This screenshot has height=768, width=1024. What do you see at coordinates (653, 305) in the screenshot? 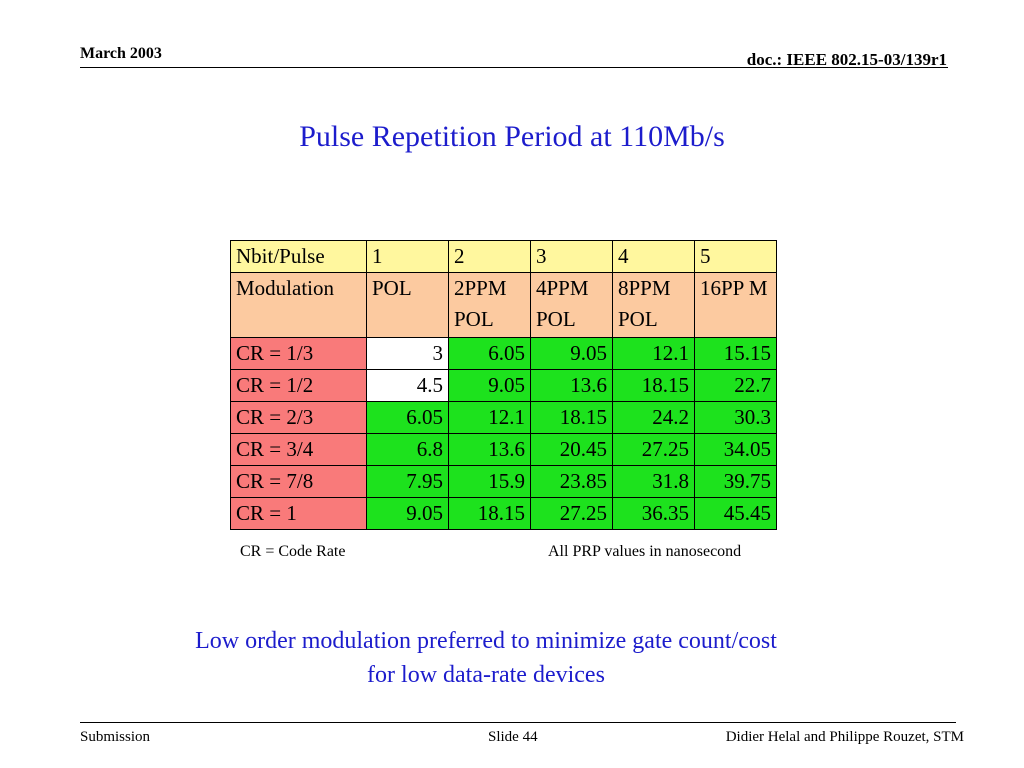
I see `modulation-cell: 8PPM POL` at bounding box center [653, 305].